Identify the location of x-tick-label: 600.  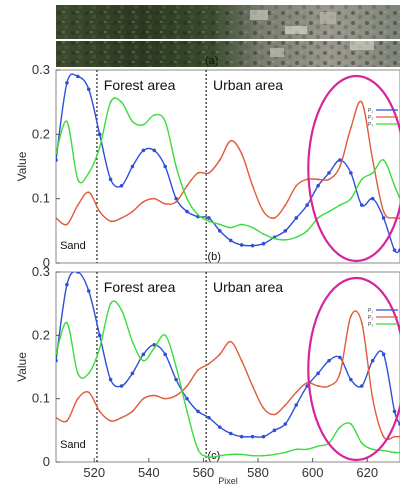
(313, 472).